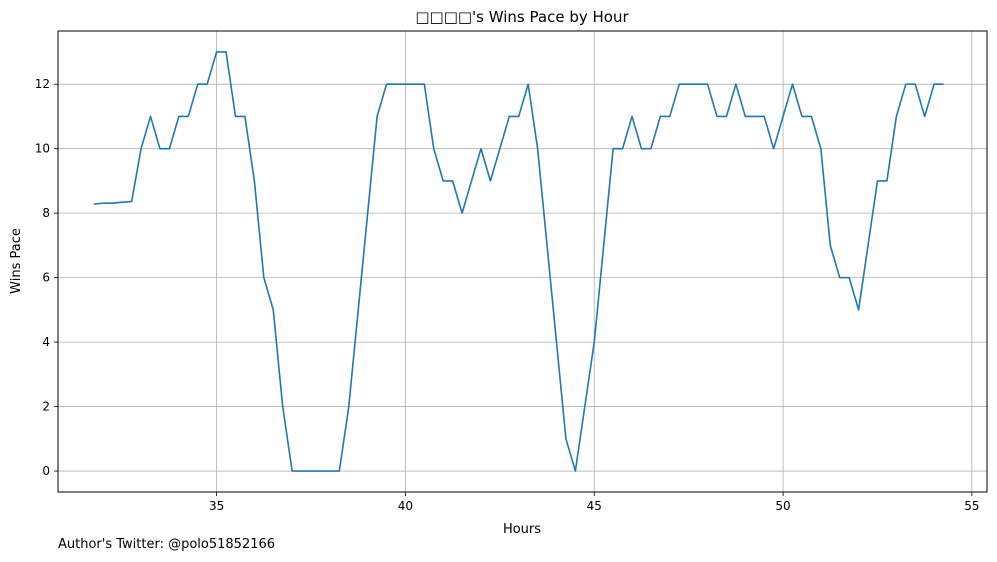 This screenshot has height=562, width=997. Describe the element at coordinates (46, 407) in the screenshot. I see `y-tick-label: 2` at that location.